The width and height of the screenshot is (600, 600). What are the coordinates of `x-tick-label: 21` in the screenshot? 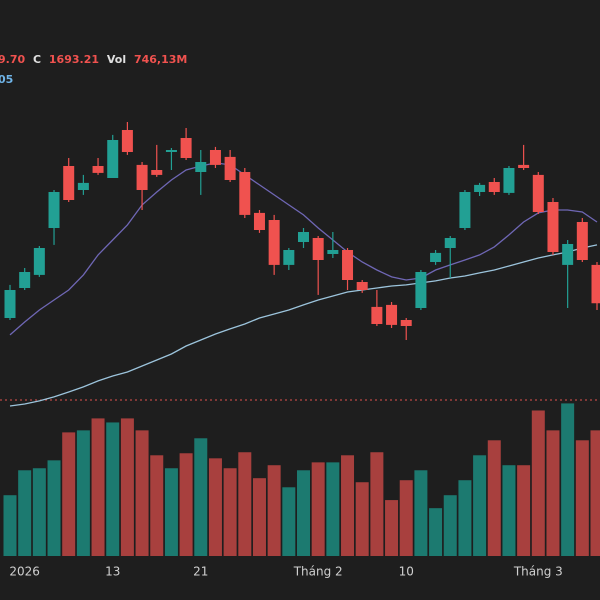 It's located at (200, 572).